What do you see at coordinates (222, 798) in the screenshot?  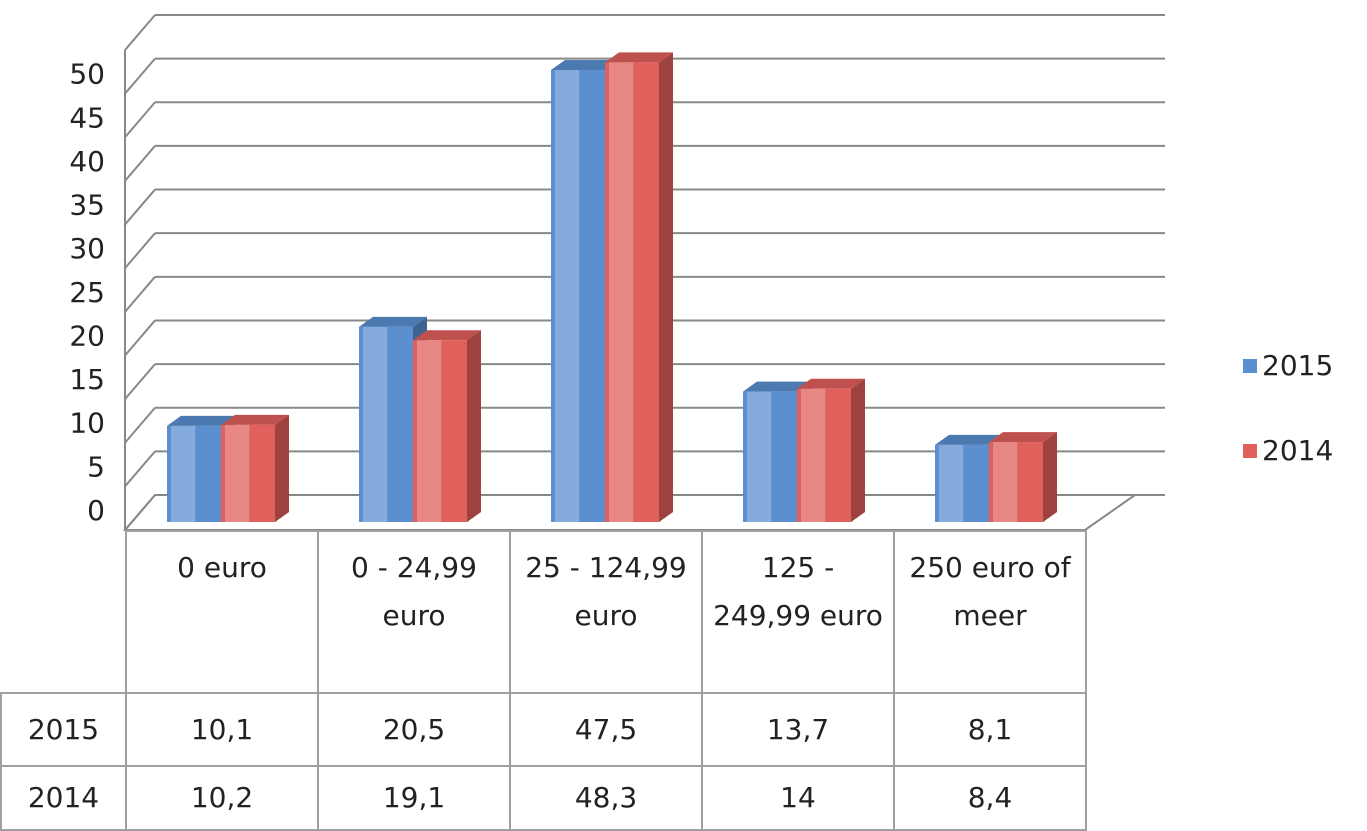 I see `value-cell: 10,2` at bounding box center [222, 798].